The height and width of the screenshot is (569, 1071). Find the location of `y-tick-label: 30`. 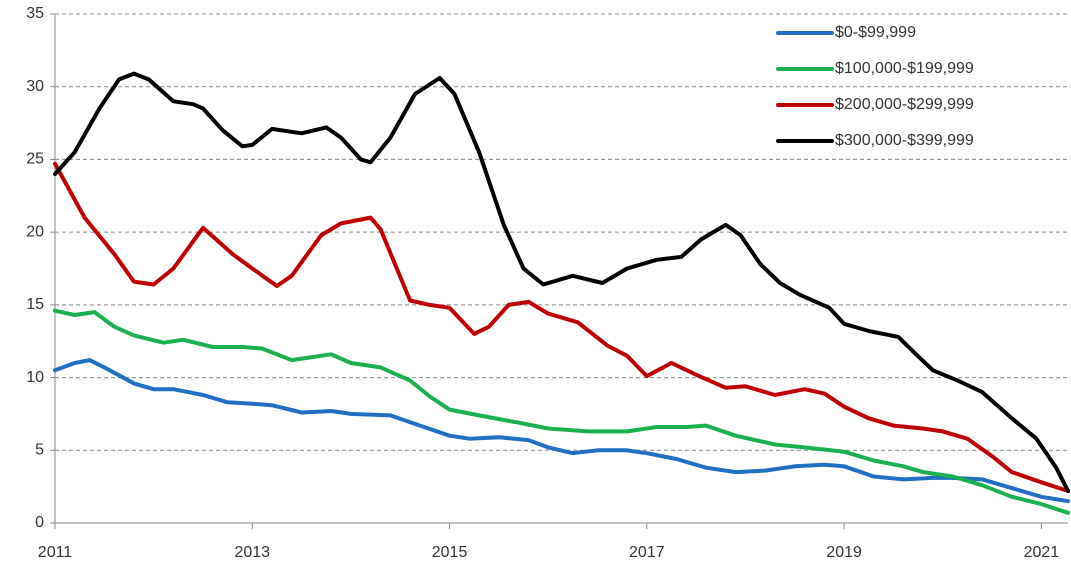

y-tick-label: 30 is located at coordinates (35, 86).